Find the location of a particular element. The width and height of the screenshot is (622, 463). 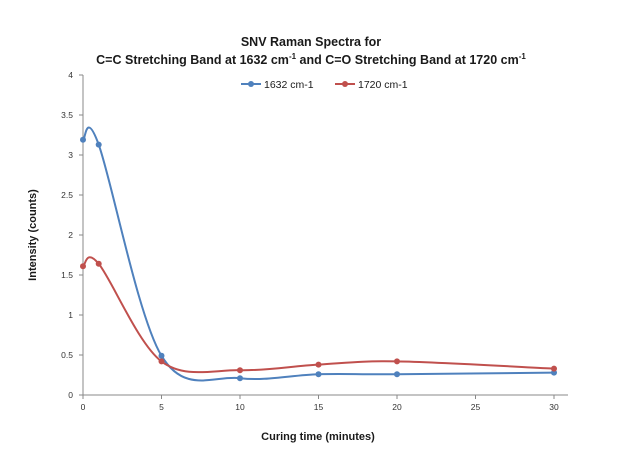

x-tick-label: 25 is located at coordinates (476, 407).